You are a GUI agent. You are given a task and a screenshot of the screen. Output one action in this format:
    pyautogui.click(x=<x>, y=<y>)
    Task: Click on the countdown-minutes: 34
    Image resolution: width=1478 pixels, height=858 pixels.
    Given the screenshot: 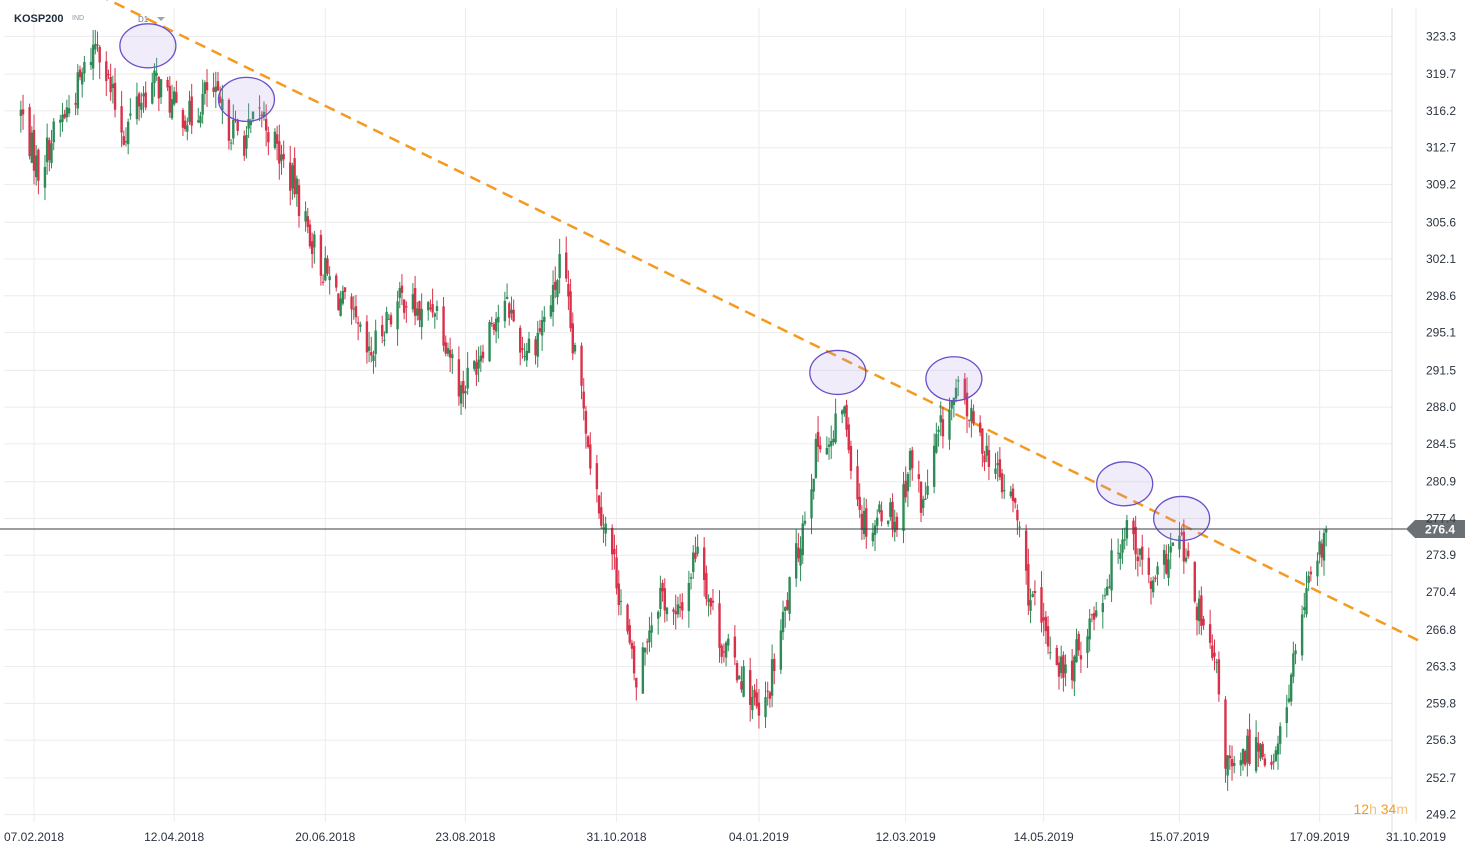 What is the action you would take?
    pyautogui.click(x=1388, y=809)
    